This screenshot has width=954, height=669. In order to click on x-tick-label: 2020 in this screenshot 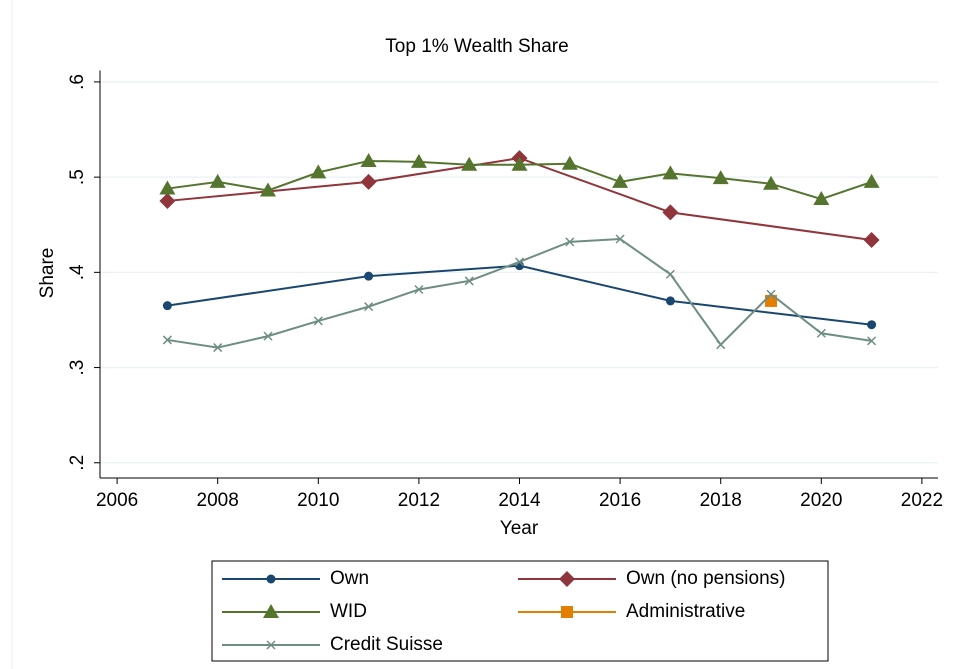, I will do `click(821, 500)`.